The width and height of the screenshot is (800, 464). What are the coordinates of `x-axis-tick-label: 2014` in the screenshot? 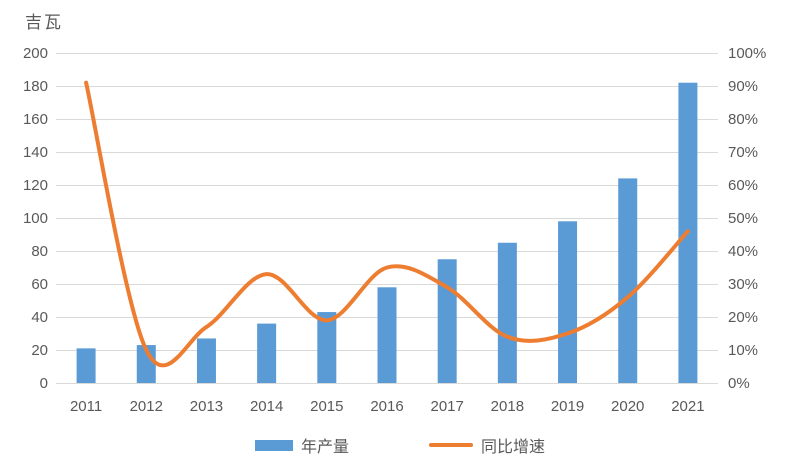 It's located at (266, 406).